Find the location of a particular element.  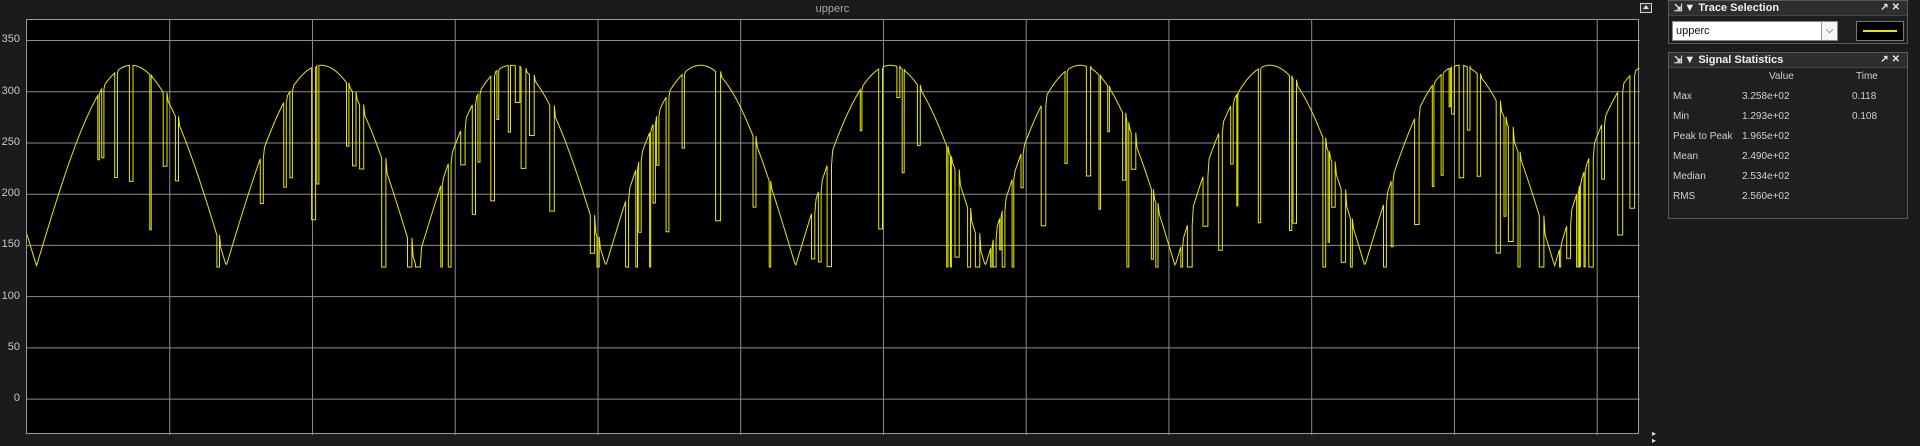

statistics-row: RMS 2.560e+02 is located at coordinates (1788, 197).